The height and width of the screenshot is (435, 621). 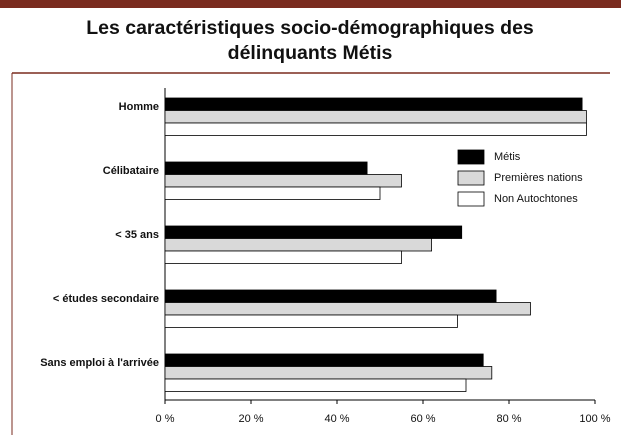 I want to click on y-tick-label: Célibataire, so click(x=131, y=171).